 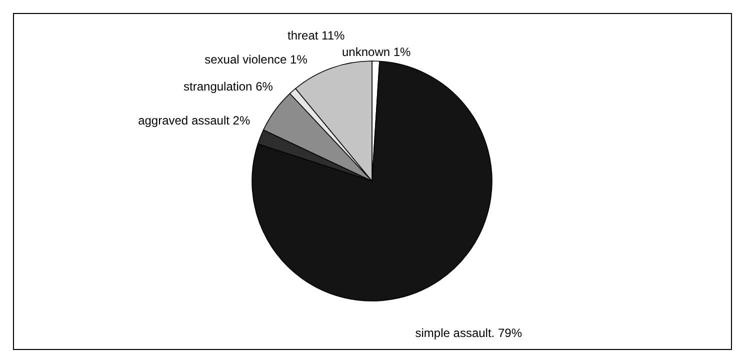 I want to click on slice-label: aggraved assault 2%, so click(x=194, y=121).